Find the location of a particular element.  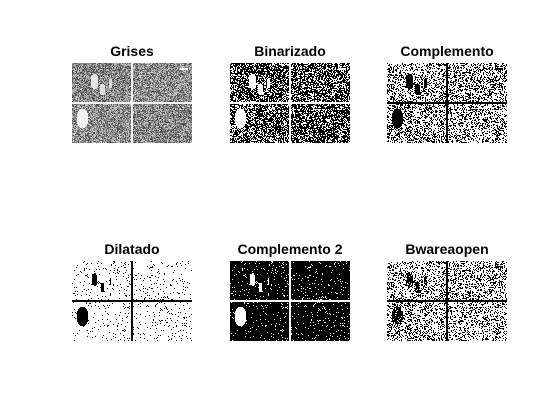

subplot-title: Bwareaopen is located at coordinates (447, 249).